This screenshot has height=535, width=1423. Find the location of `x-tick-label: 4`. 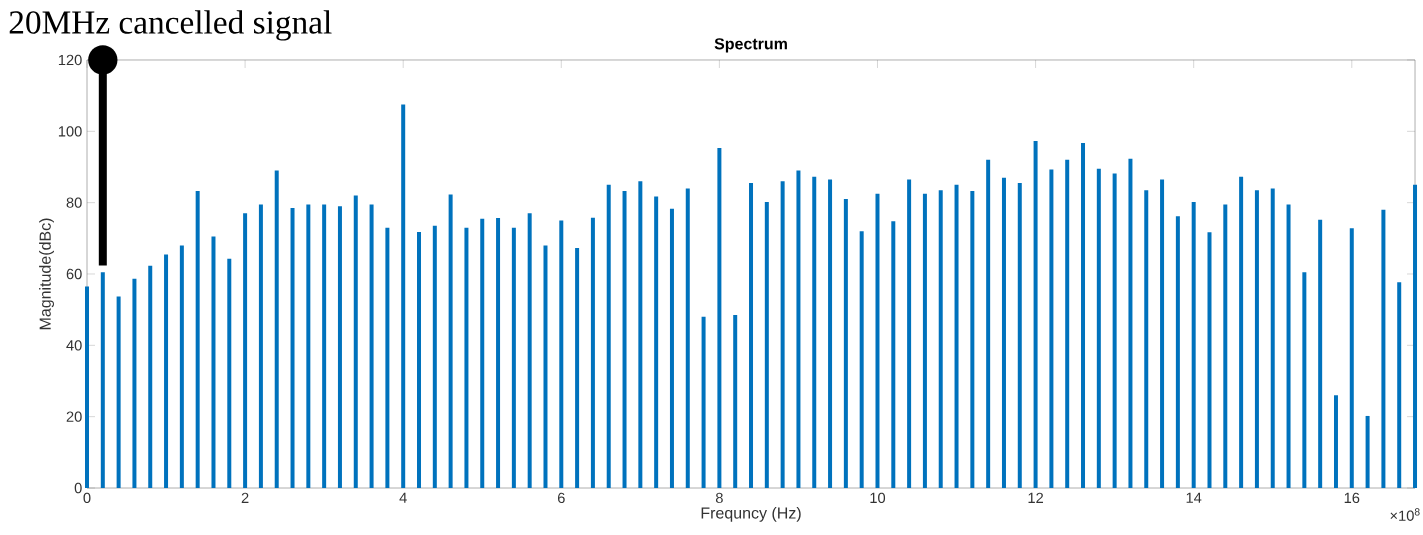

x-tick-label: 4 is located at coordinates (403, 497).